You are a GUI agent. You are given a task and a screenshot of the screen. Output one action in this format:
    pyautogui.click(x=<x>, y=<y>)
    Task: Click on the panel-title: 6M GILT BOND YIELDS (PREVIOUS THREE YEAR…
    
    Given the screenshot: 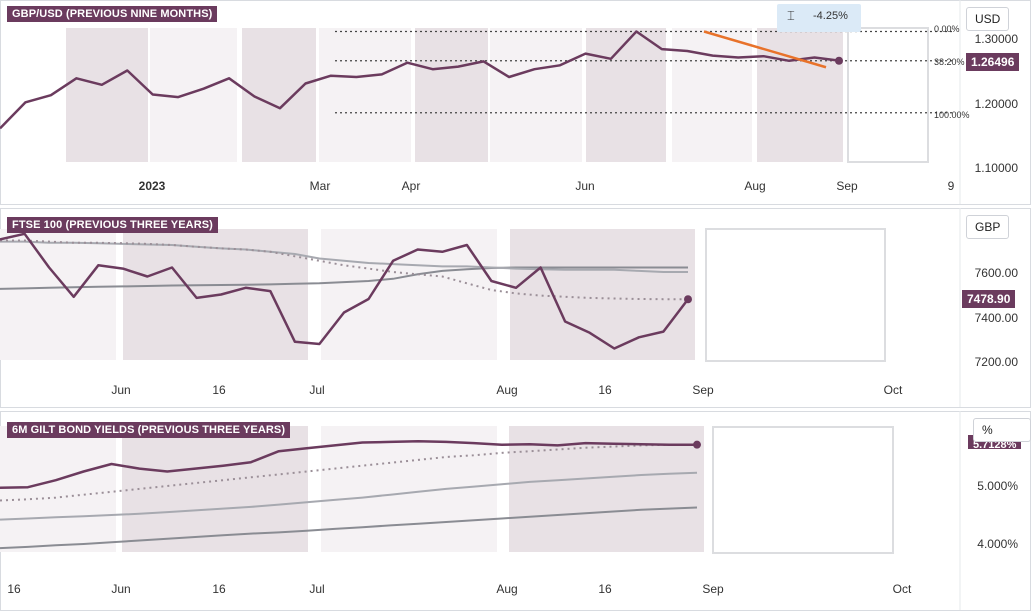 What is the action you would take?
    pyautogui.click(x=149, y=430)
    